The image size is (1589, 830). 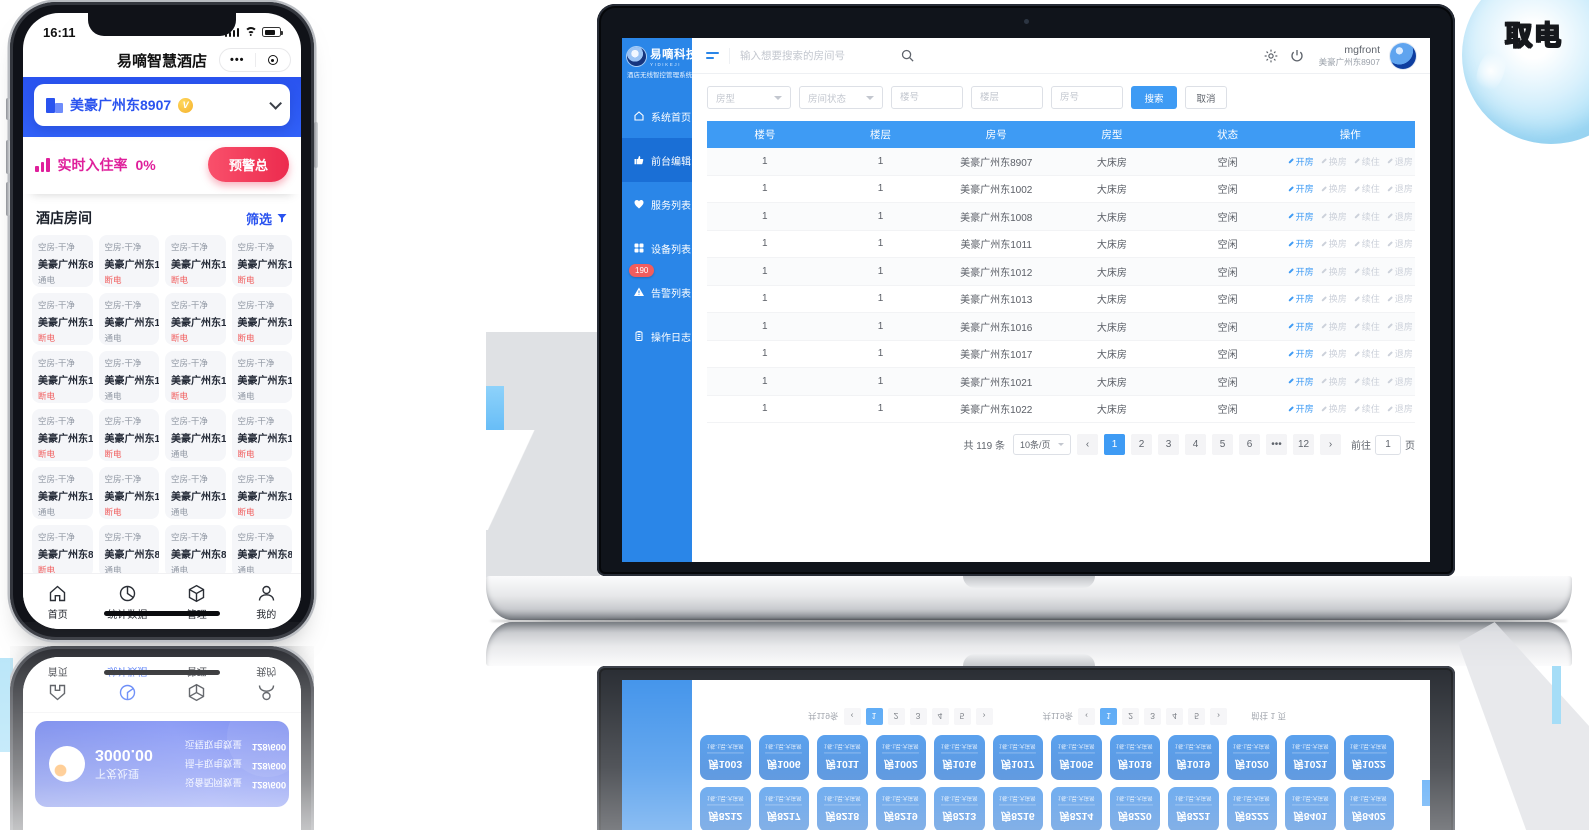 What do you see at coordinates (1303, 444) in the screenshot?
I see `page-button: 12` at bounding box center [1303, 444].